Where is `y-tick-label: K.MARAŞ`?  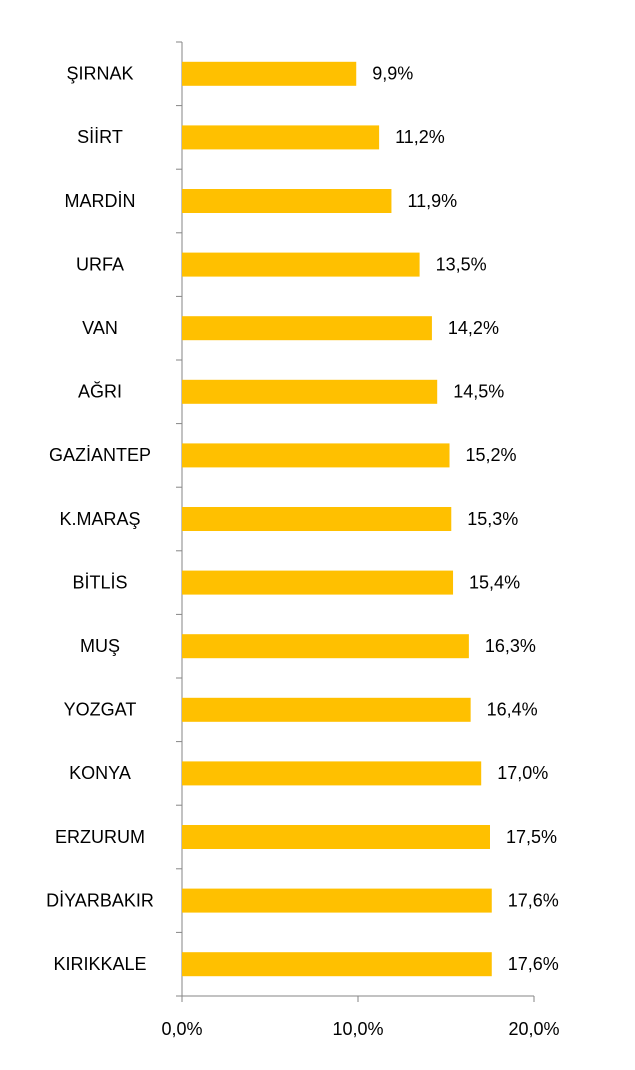 y-tick-label: K.MARAŞ is located at coordinates (99, 519).